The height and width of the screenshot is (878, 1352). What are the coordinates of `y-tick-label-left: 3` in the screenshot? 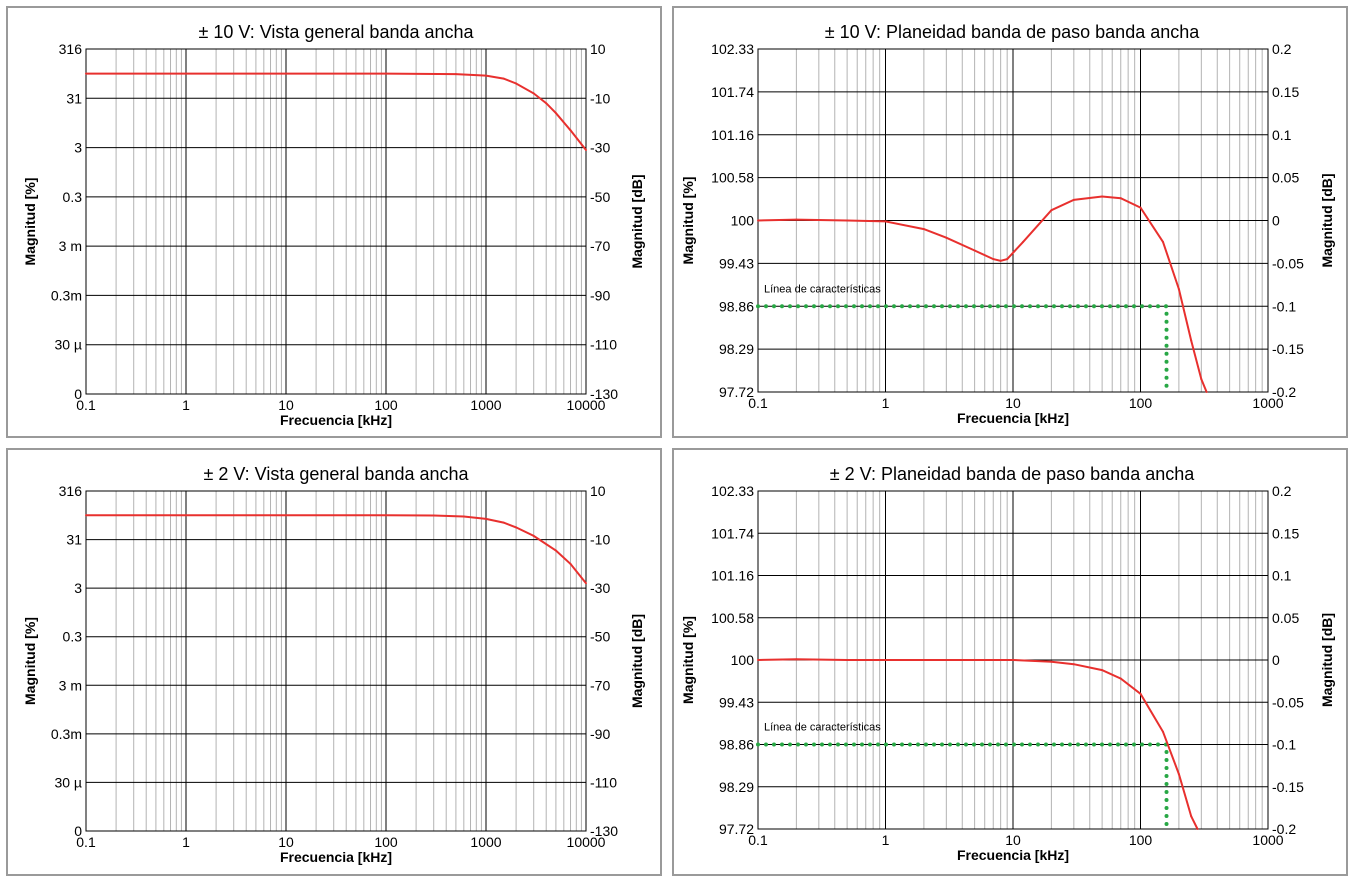 It's located at (78, 148).